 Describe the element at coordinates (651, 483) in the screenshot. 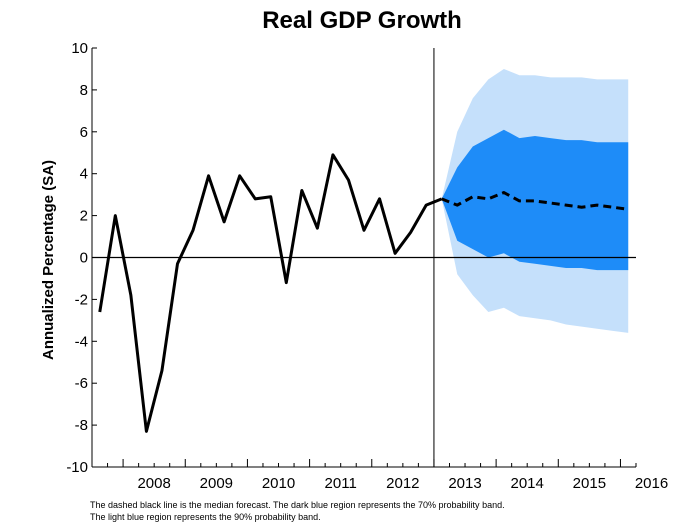

I see `x-tick-label: 2016` at that location.